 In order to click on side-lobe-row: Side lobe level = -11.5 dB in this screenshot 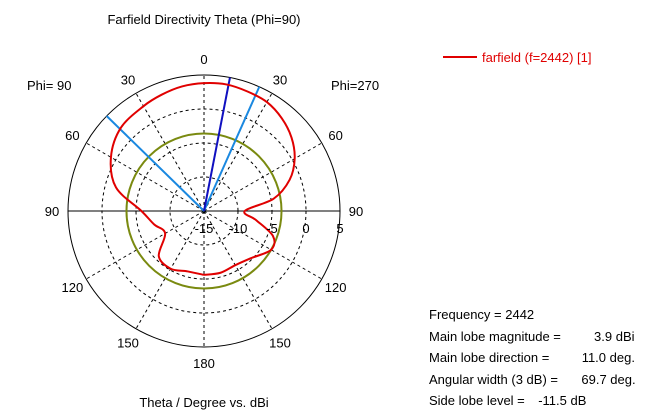, I will do `click(532, 401)`.